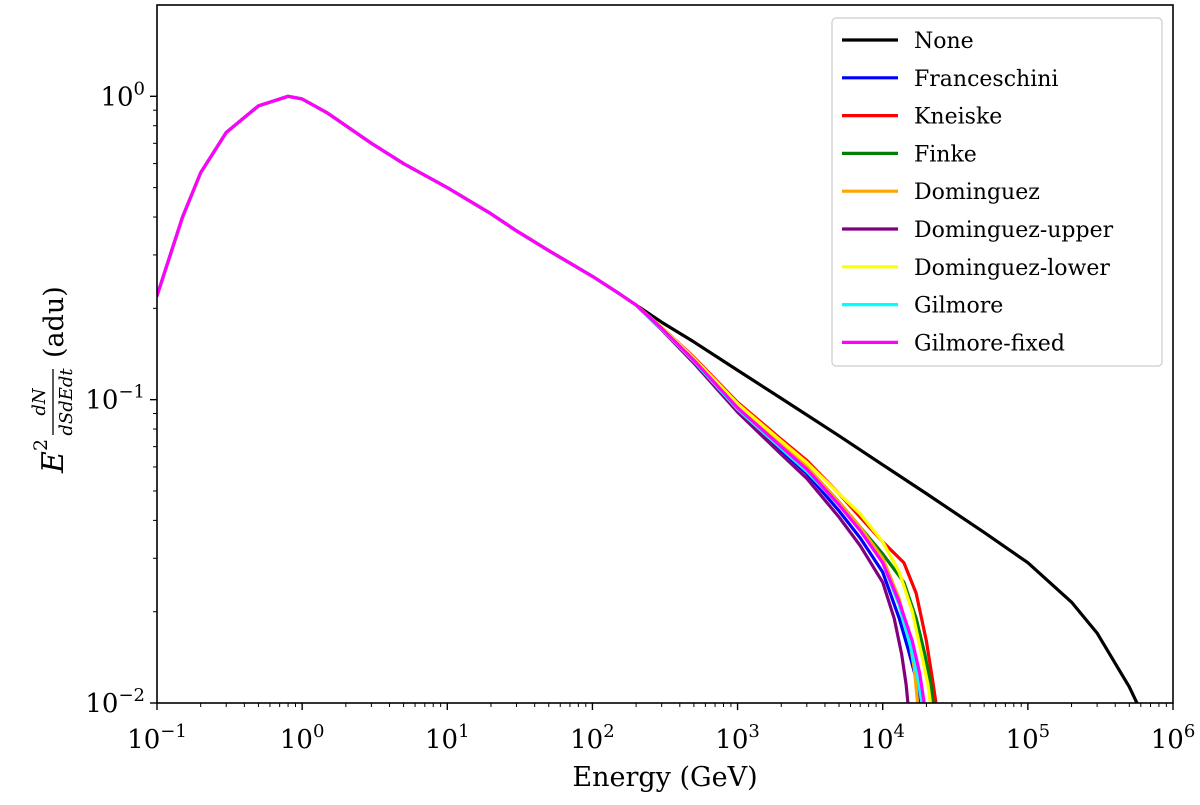 The image size is (1200, 805). I want to click on legend-label-finke: Finke, so click(945, 154).